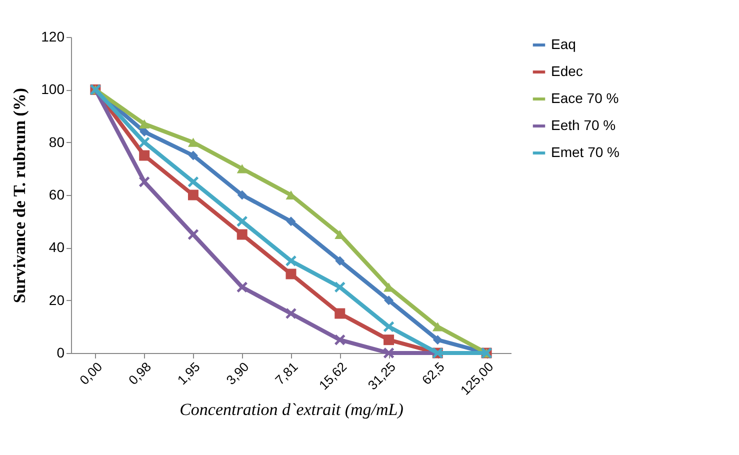 Image resolution: width=739 pixels, height=455 pixels. I want to click on y-tick-label: 0, so click(60, 352).